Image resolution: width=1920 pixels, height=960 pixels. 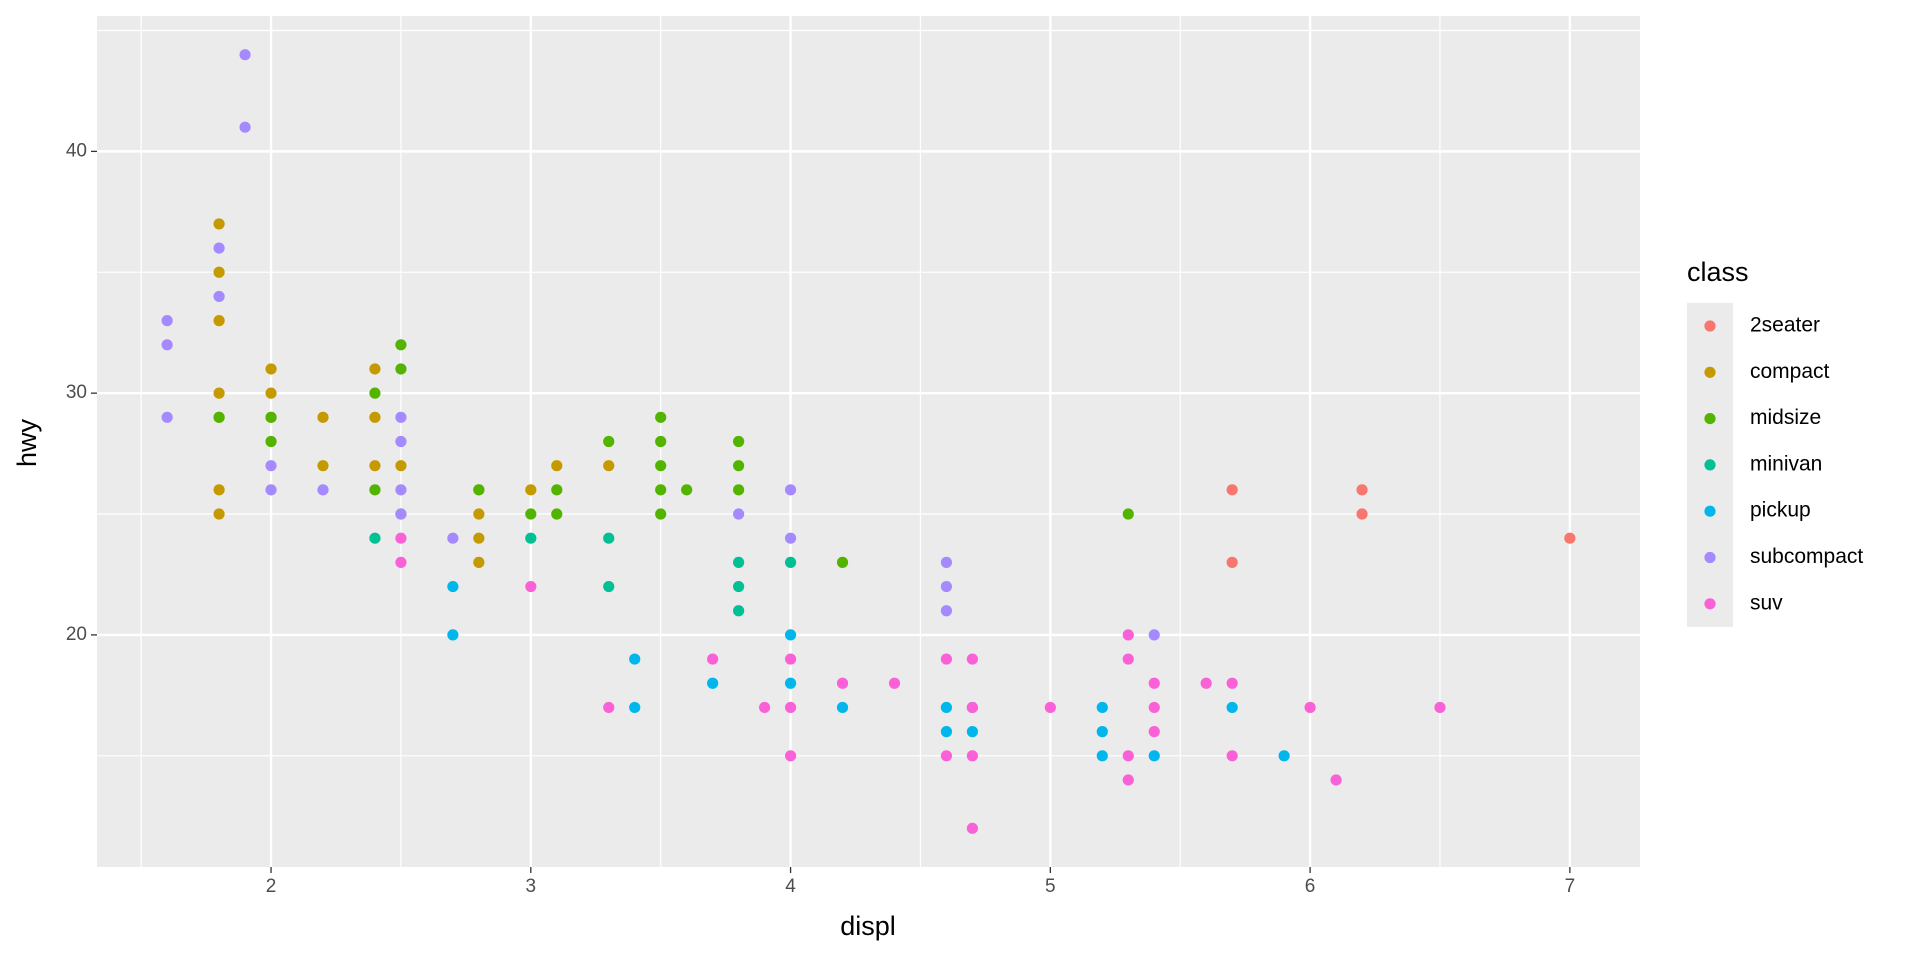 I want to click on legend-label: compact, so click(x=1790, y=371).